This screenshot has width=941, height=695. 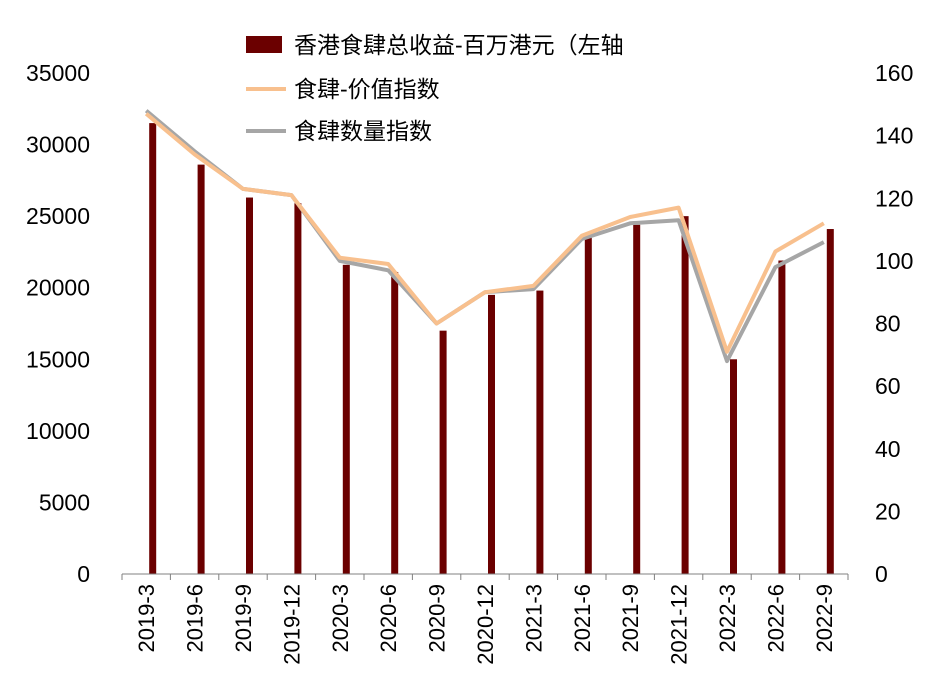 I want to click on right-tick-label: 40, so click(x=888, y=449).